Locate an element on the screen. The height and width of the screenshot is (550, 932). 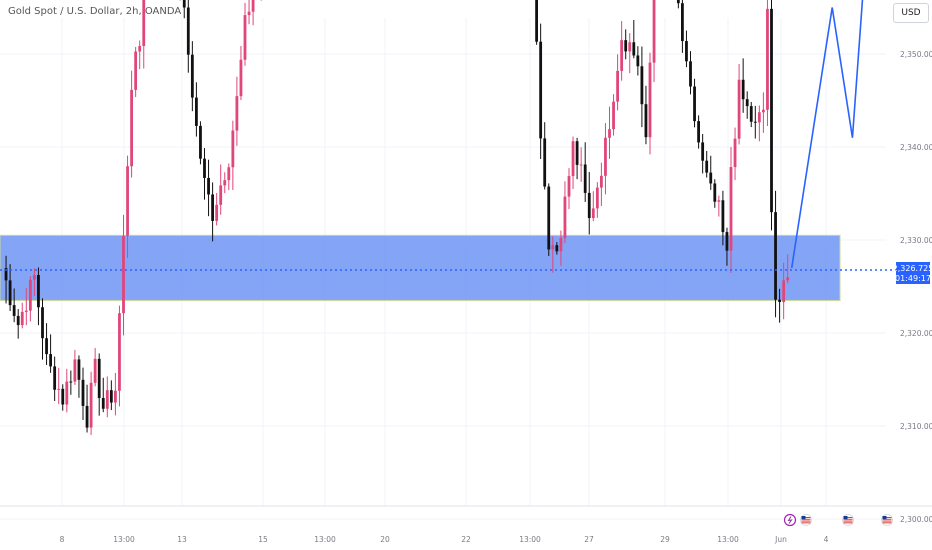
currency-button: USD is located at coordinates (911, 13).